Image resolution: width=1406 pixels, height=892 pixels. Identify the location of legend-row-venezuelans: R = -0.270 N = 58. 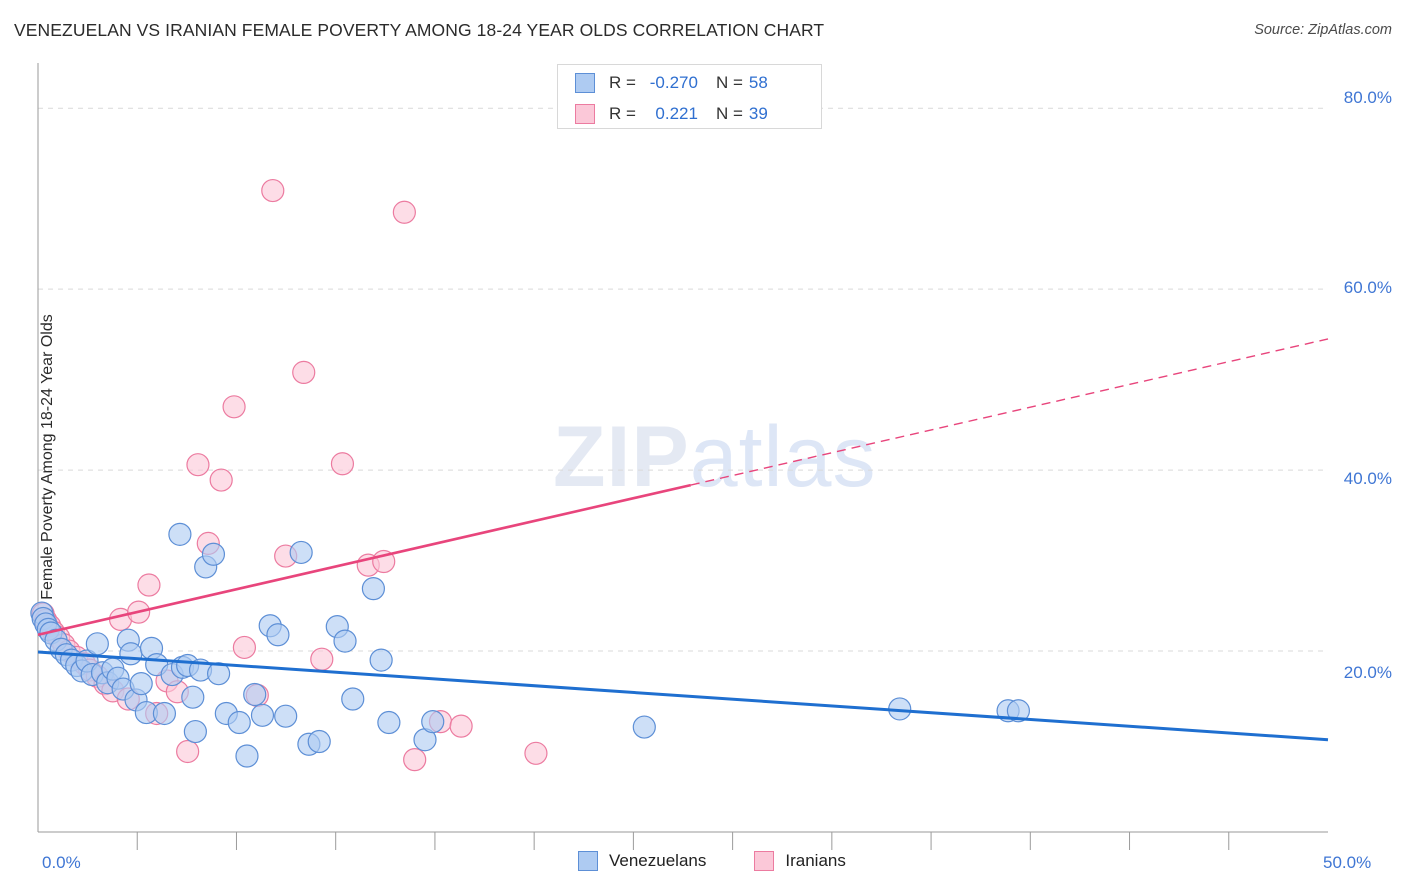
(698, 82).